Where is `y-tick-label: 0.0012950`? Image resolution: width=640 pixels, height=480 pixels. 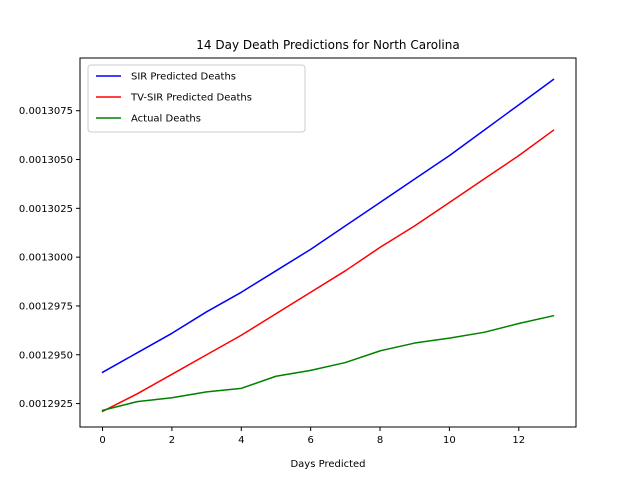 y-tick-label: 0.0012950 is located at coordinates (46, 355).